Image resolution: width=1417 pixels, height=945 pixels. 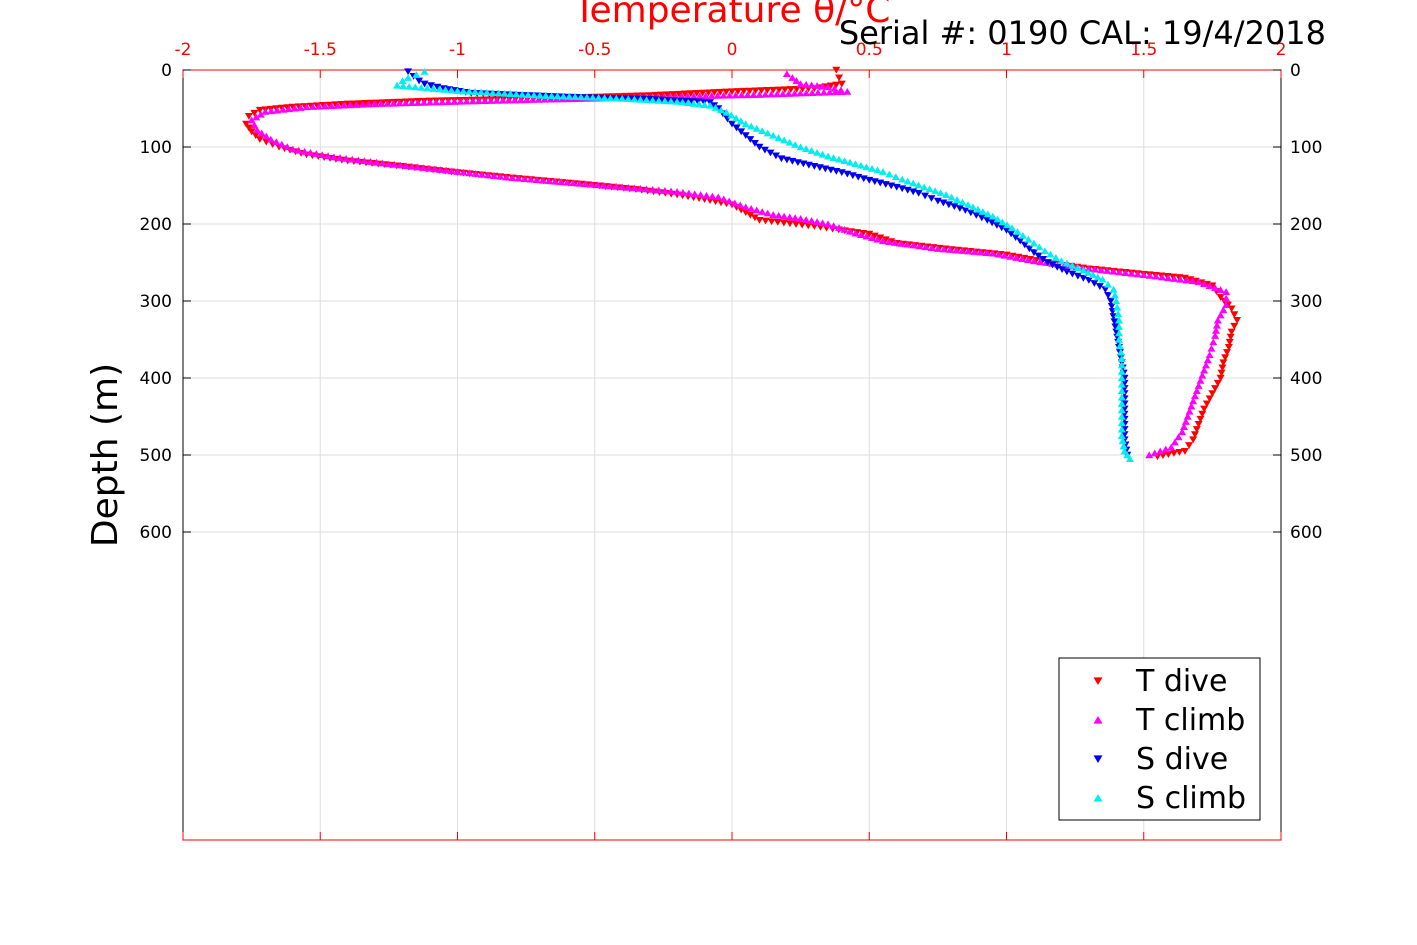 What do you see at coordinates (156, 302) in the screenshot?
I see `y-tick-label-left: 300` at bounding box center [156, 302].